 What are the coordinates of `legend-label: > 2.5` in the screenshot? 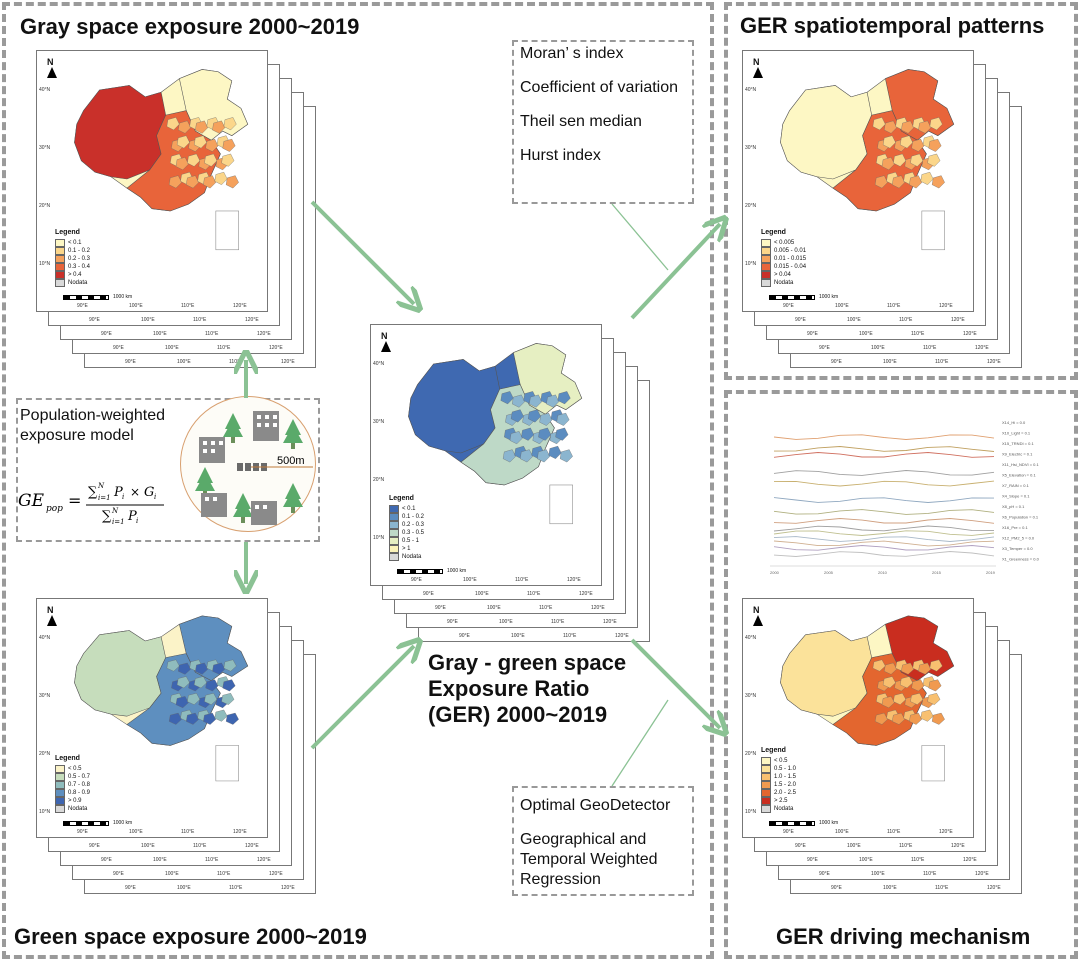 It's located at (781, 801).